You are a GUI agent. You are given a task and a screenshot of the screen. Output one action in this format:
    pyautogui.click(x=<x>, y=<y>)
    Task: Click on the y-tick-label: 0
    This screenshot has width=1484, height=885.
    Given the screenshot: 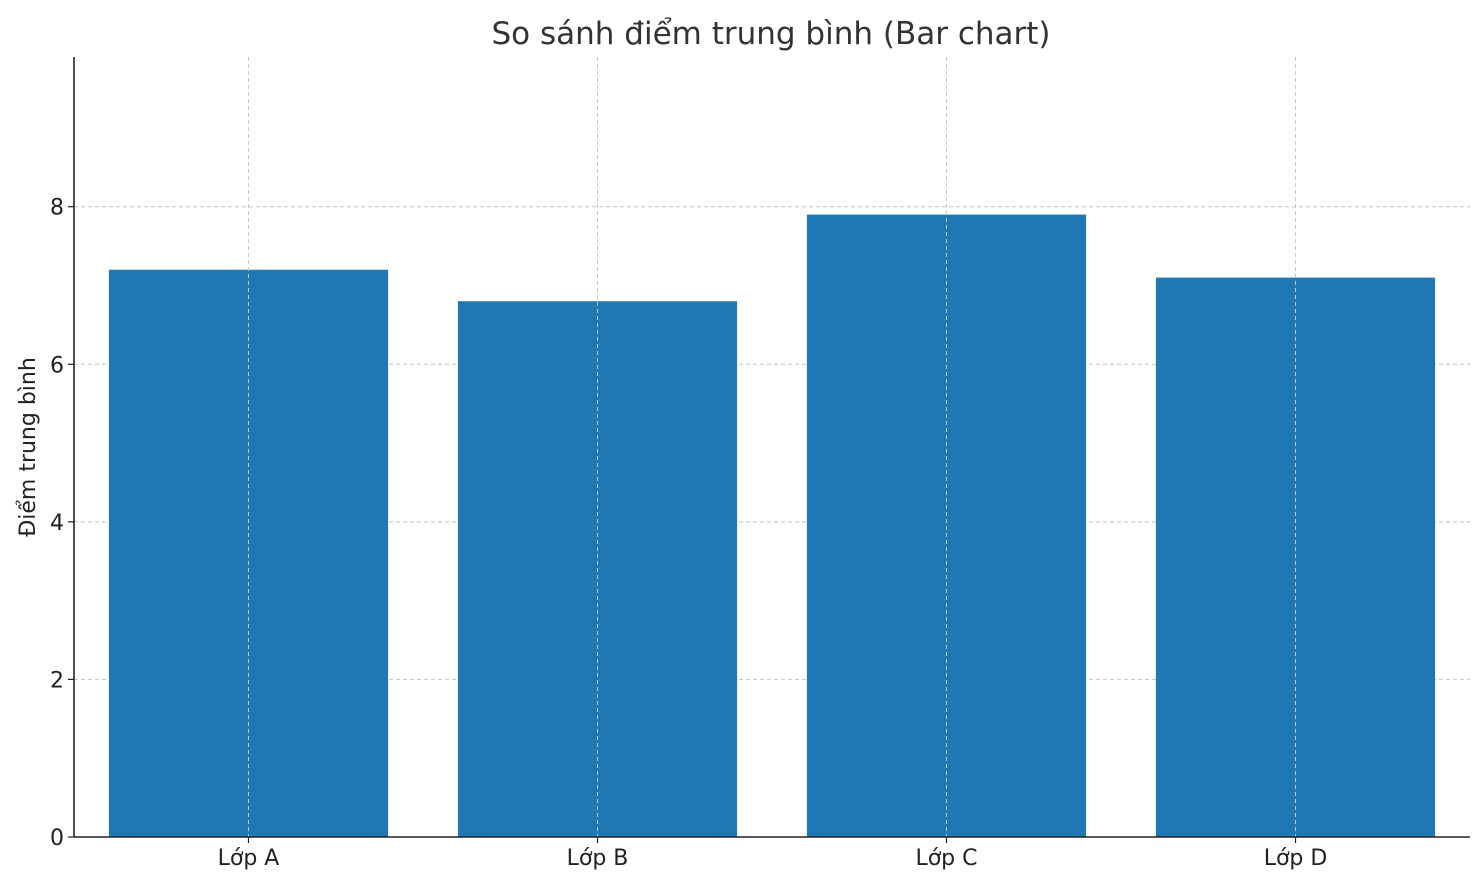 What is the action you would take?
    pyautogui.click(x=57, y=838)
    